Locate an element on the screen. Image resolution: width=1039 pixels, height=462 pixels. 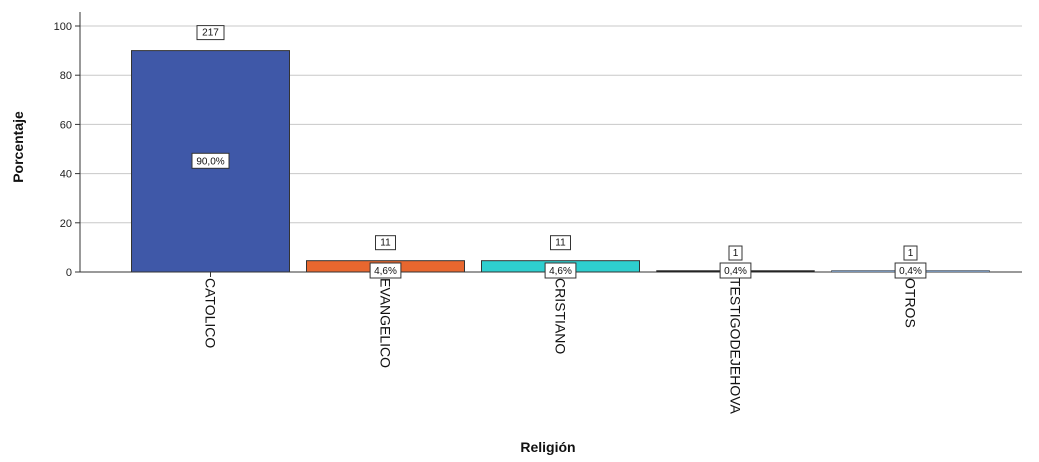
percent-label-text: 90,0% is located at coordinates (210, 161).